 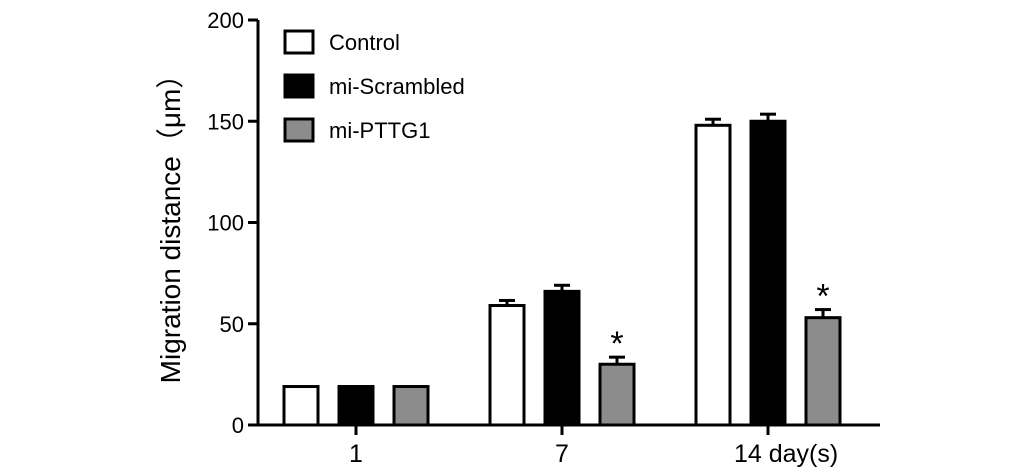 I want to click on legend: Control mi-Scrambled mi-PTTG1, so click(x=374, y=86).